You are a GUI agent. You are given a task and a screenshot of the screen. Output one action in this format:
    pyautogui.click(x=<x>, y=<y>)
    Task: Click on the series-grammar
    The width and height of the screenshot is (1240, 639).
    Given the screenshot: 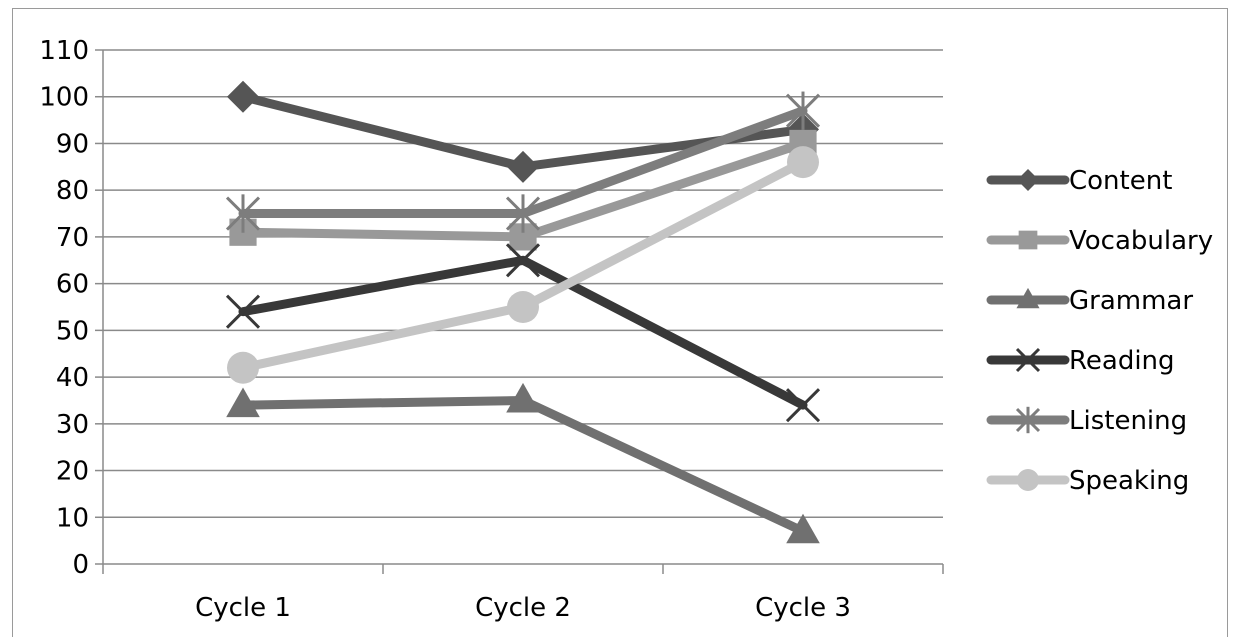 What is the action you would take?
    pyautogui.click(x=523, y=463)
    